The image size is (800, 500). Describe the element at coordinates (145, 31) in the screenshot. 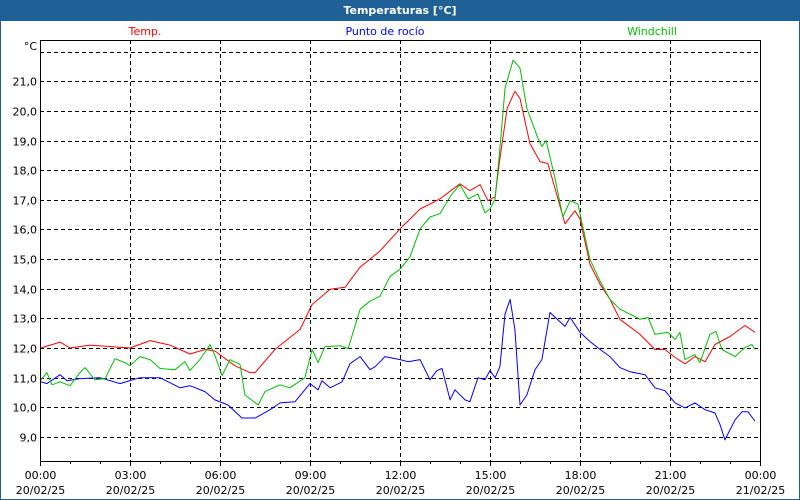

I see `legend-label: Temp.` at that location.